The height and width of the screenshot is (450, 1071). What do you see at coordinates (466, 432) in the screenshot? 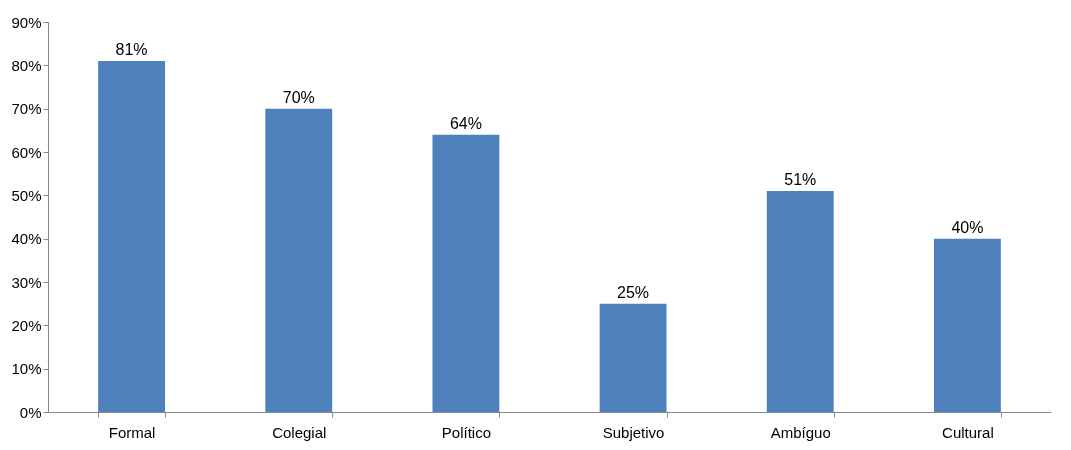
I see `x-tick-label: Político` at bounding box center [466, 432].